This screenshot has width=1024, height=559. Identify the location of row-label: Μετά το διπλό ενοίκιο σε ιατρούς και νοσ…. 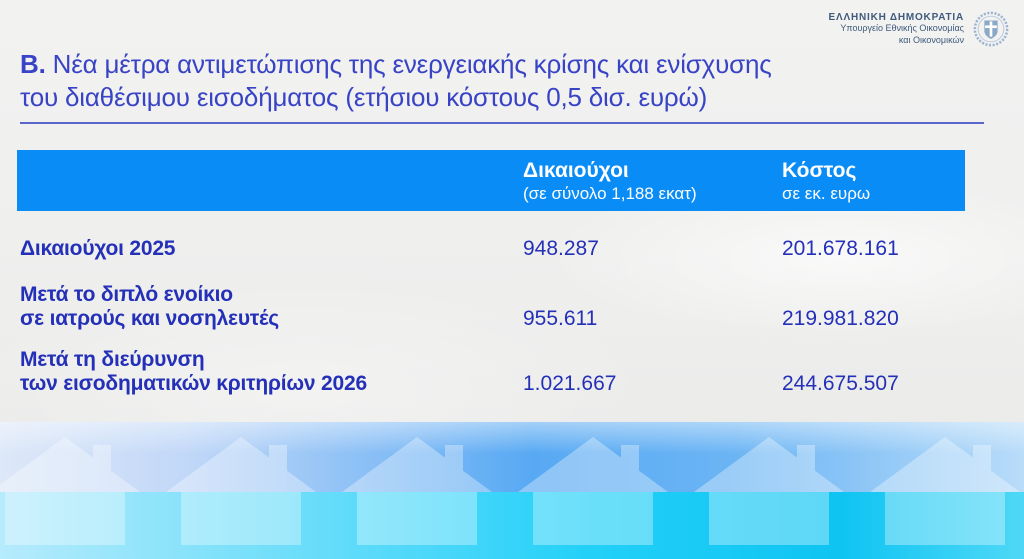
(271, 307).